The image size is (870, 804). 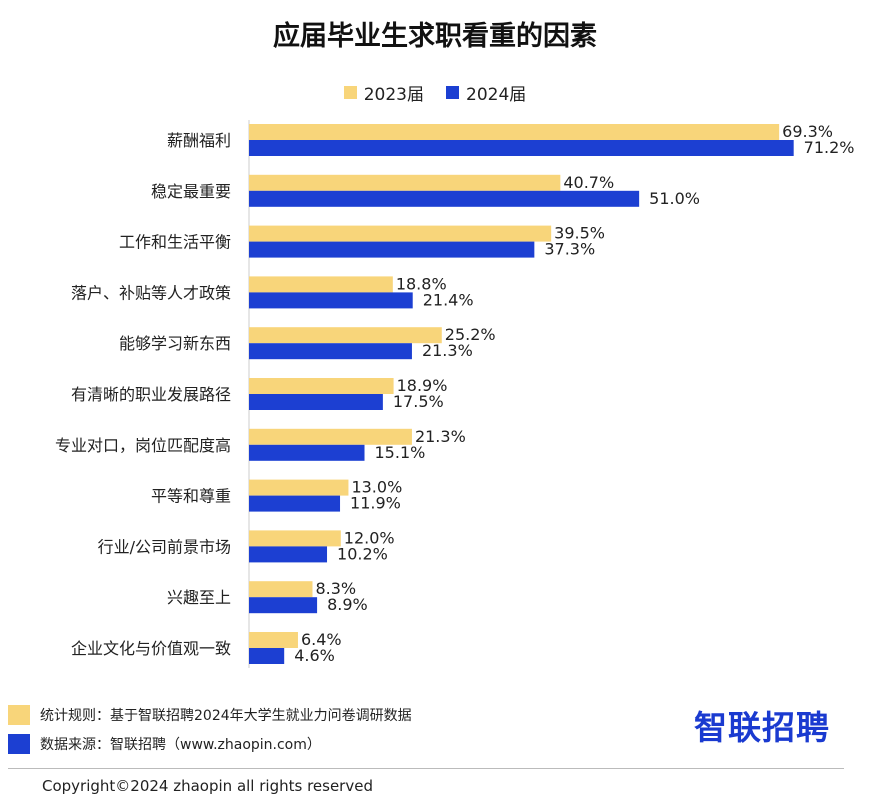 What do you see at coordinates (448, 299) in the screenshot?
I see `data-label-2024: 21.4%` at bounding box center [448, 299].